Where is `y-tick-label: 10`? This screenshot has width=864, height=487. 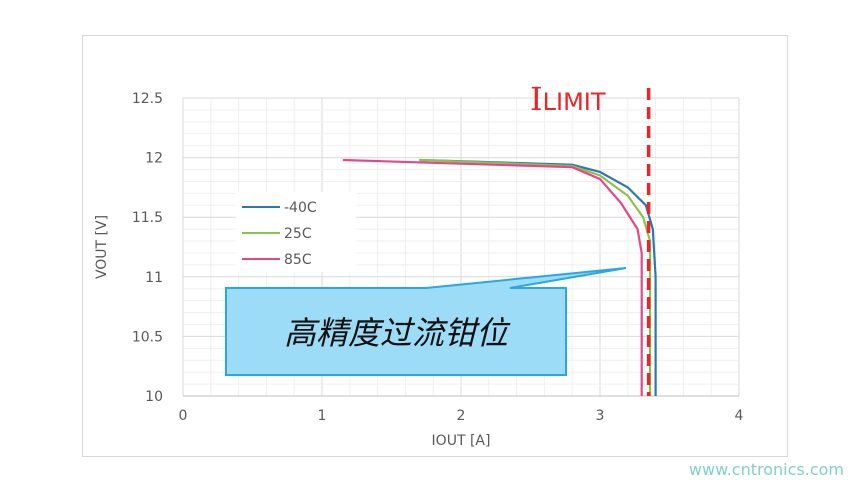 y-tick-label: 10 is located at coordinates (154, 397).